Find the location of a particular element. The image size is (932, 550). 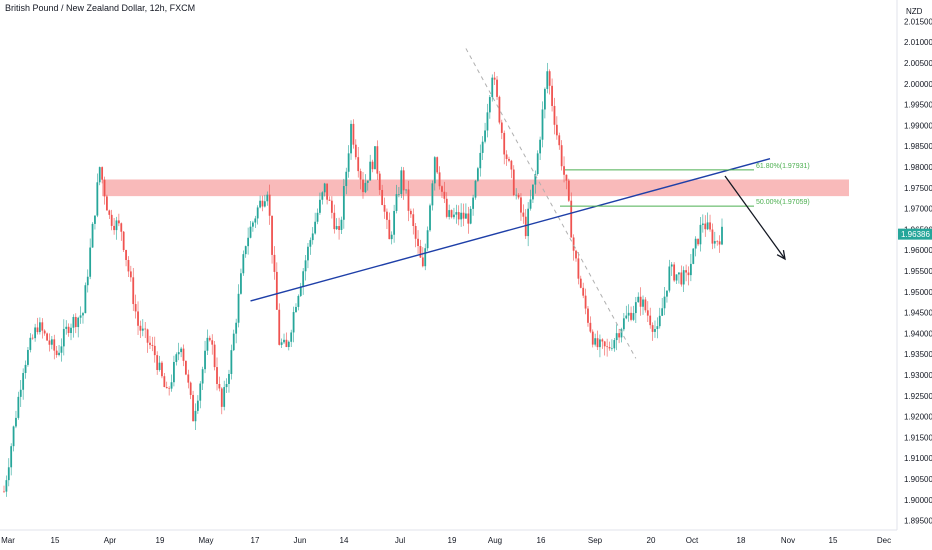

time-tick-label: 14 is located at coordinates (344, 540).